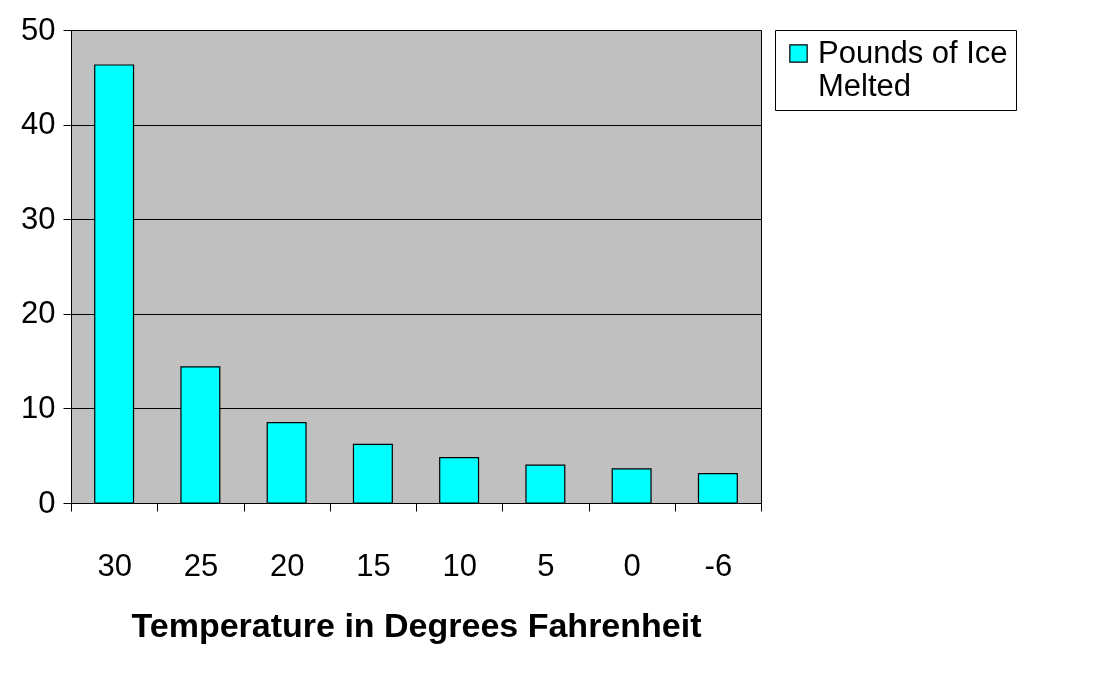  What do you see at coordinates (38, 313) in the screenshot?
I see `y-tick-label: 20` at bounding box center [38, 313].